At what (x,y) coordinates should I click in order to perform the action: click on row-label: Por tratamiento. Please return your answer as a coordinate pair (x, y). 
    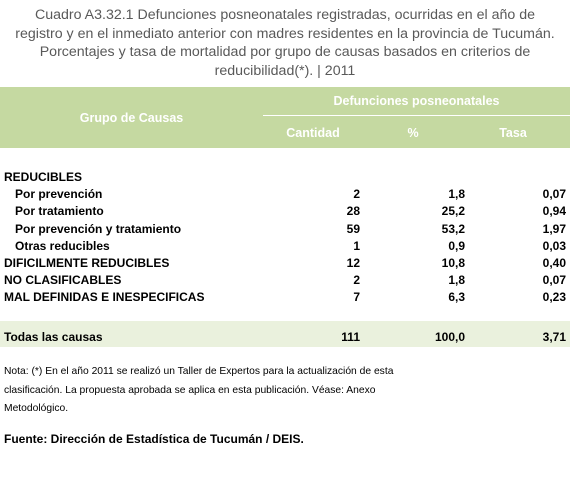
    Looking at the image, I should click on (59, 211).